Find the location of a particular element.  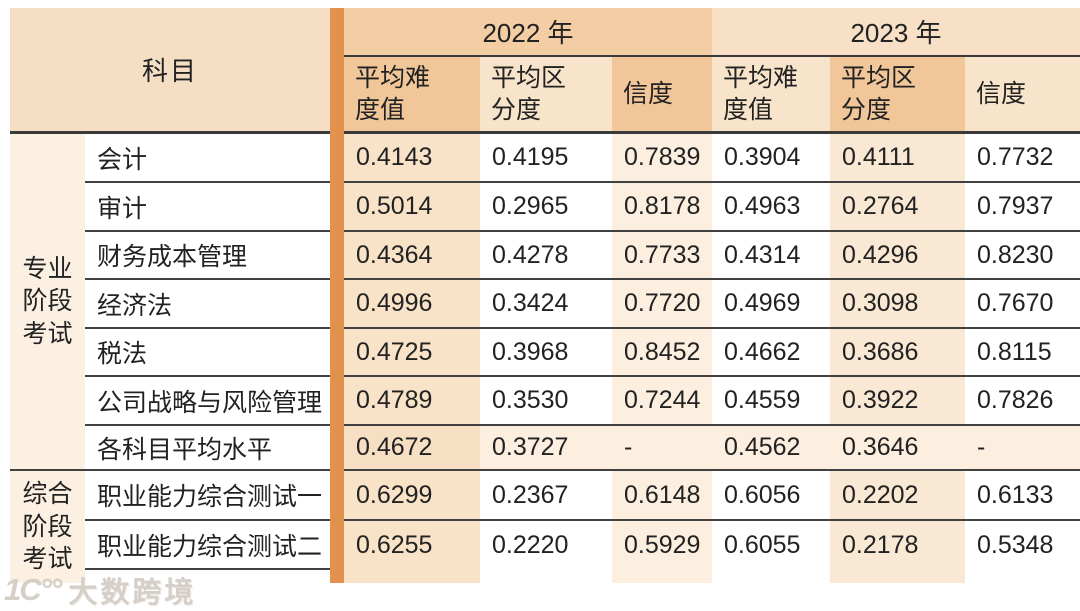

year-header-2022: 2022 年 is located at coordinates (528, 32).